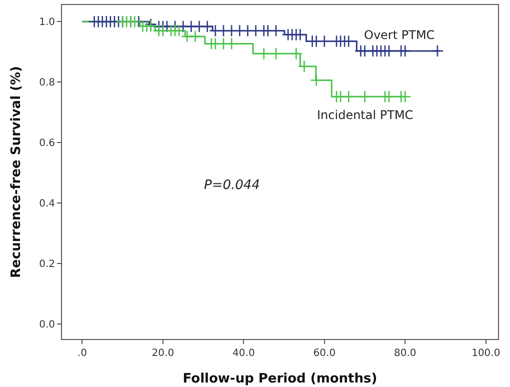 The width and height of the screenshot is (510, 387). Describe the element at coordinates (280, 379) in the screenshot. I see `x-axis-title: Follow-up Period (months)` at that location.